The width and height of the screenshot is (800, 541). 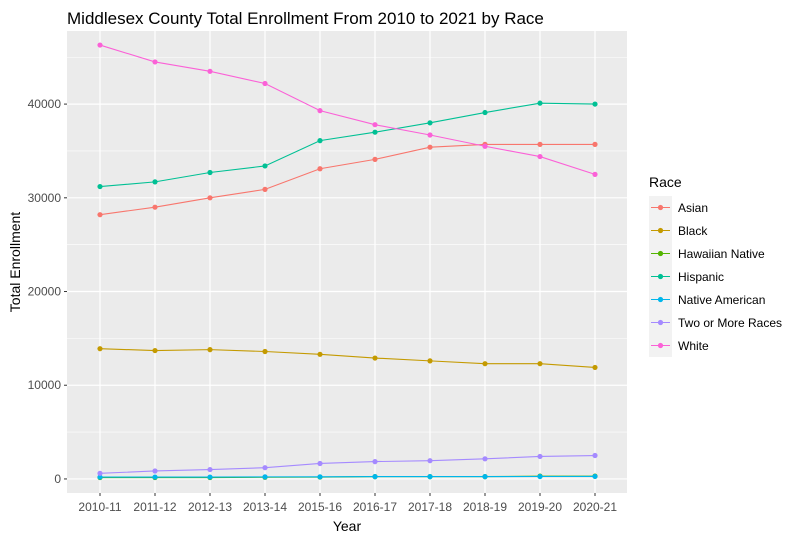 What do you see at coordinates (693, 346) in the screenshot?
I see `legend-label-white: White` at bounding box center [693, 346].